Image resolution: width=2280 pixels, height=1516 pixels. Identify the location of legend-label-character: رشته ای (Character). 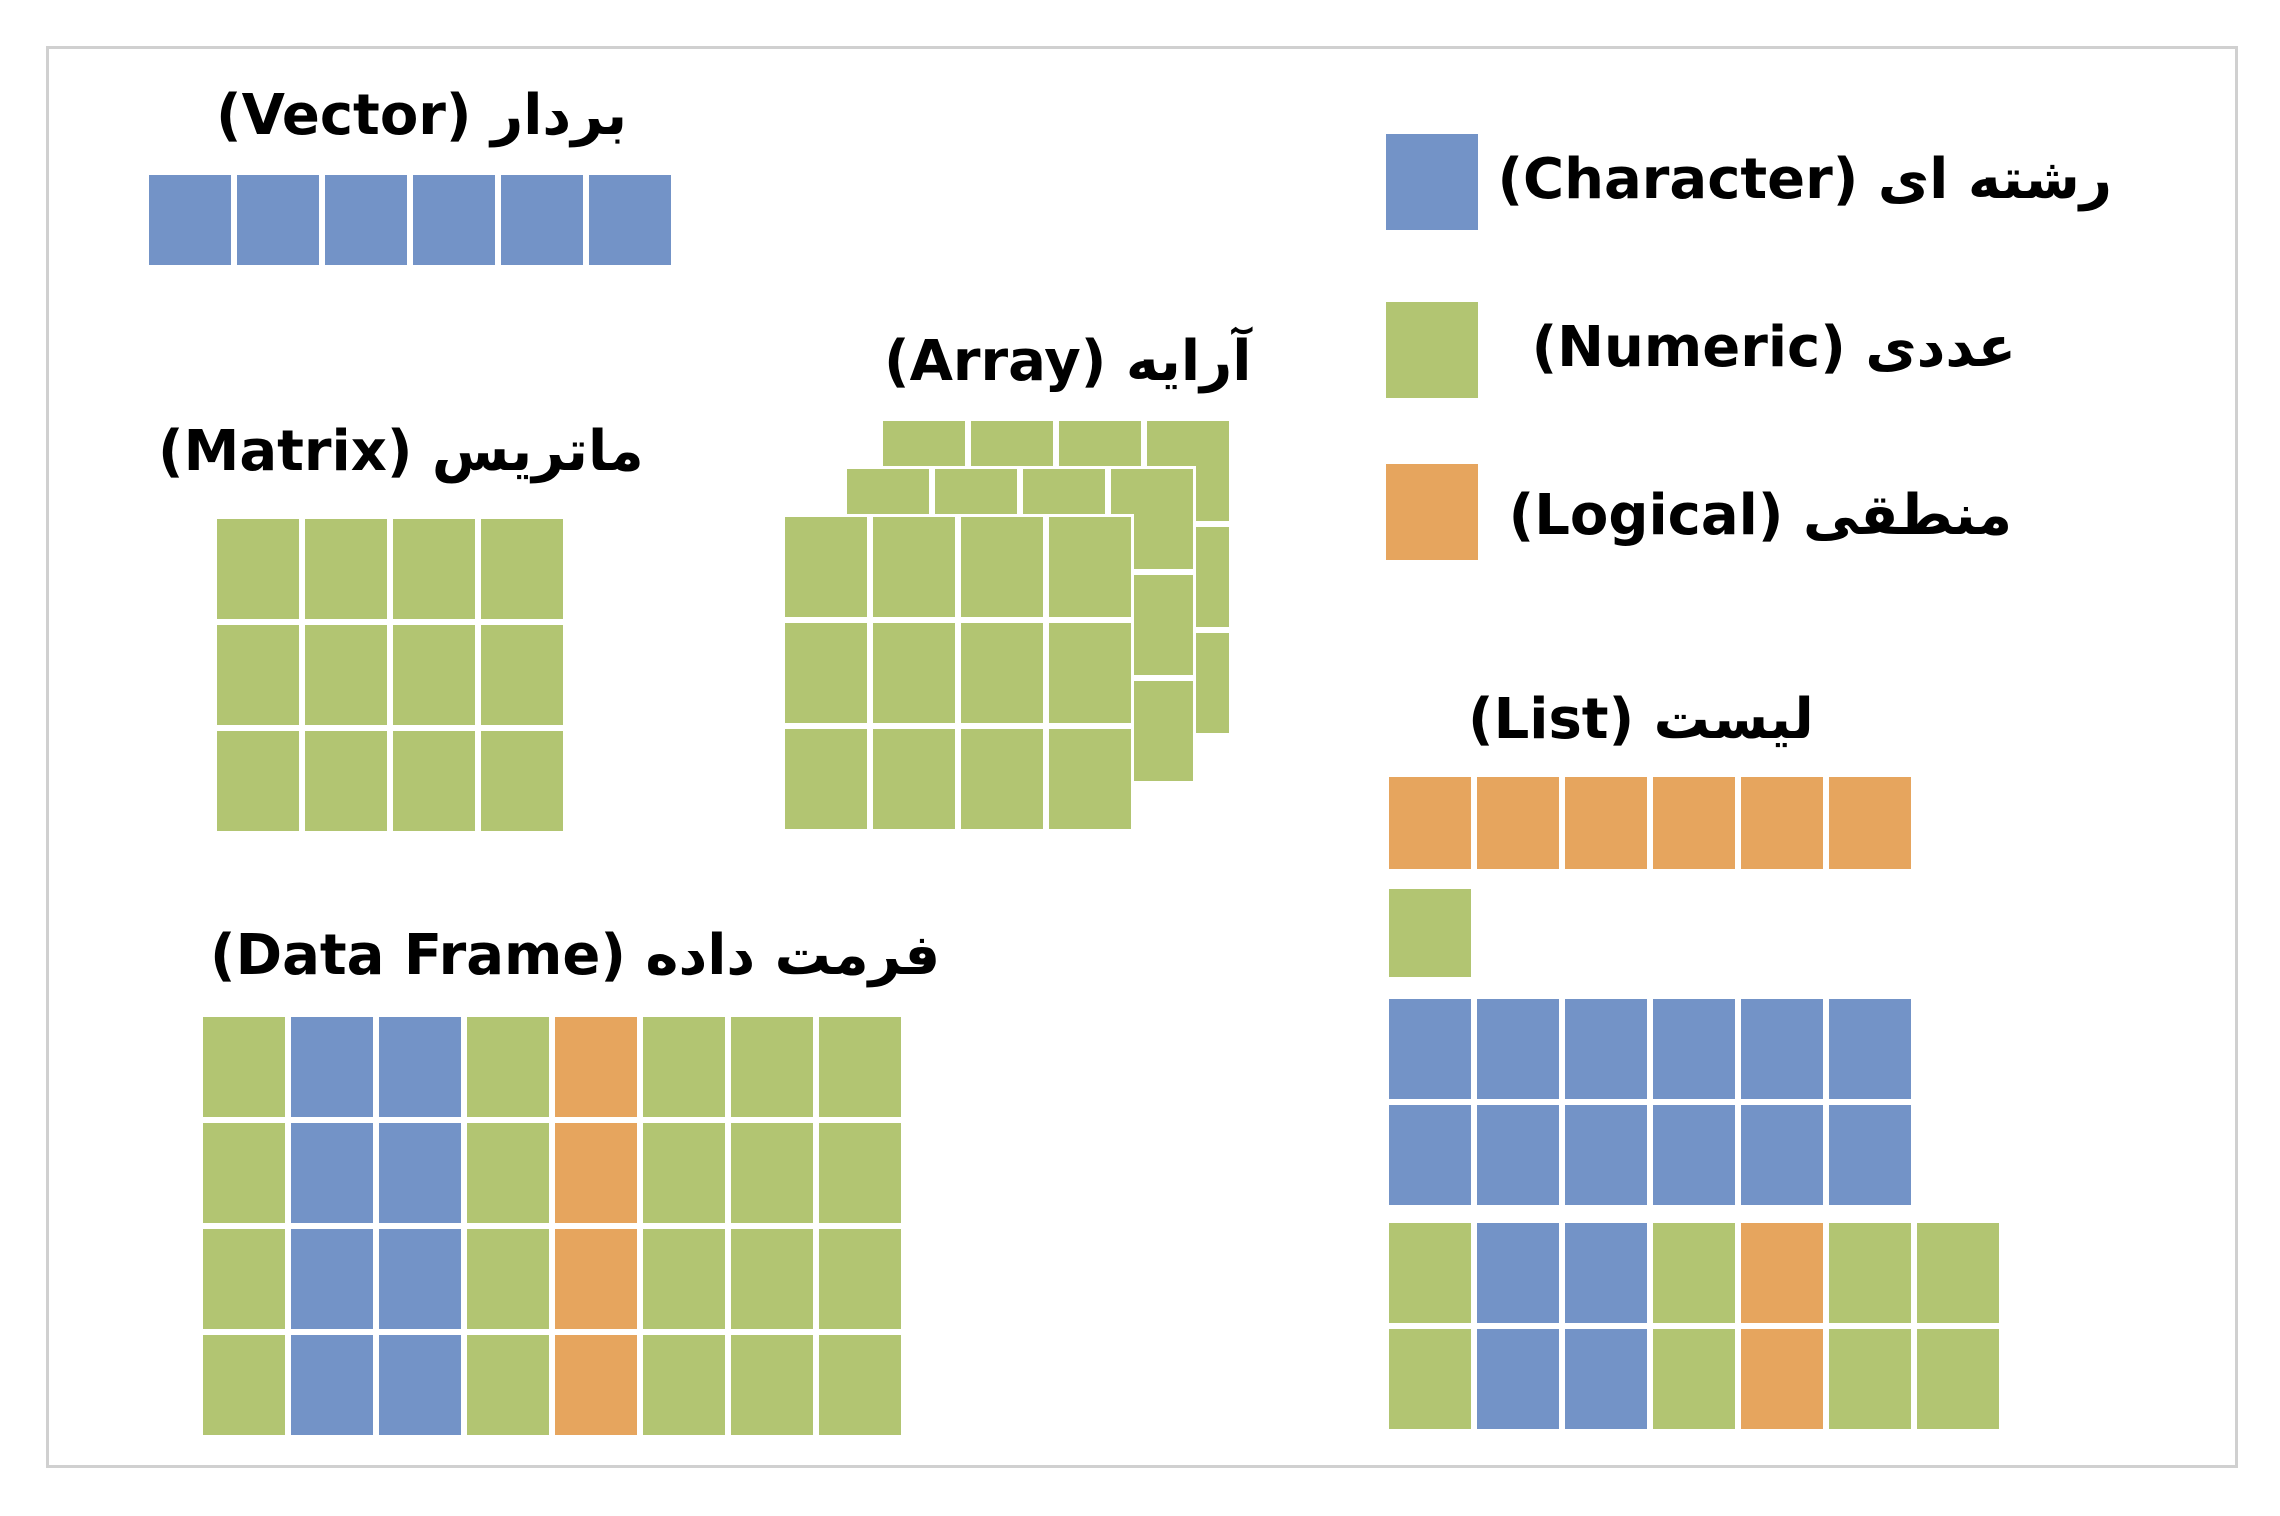
(1804, 179).